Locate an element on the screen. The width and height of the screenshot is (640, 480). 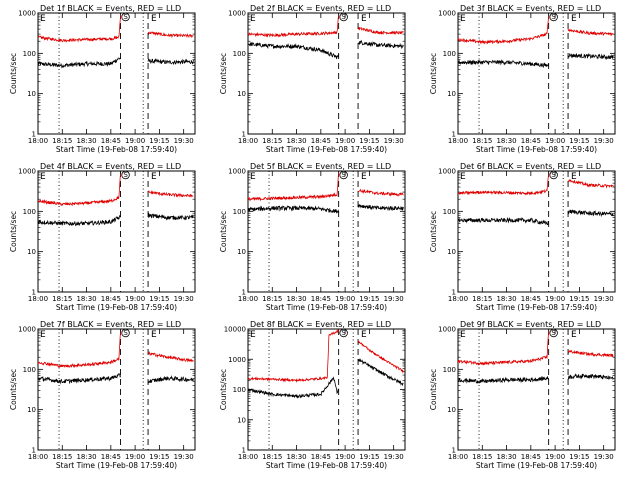
panel-5-title: Det 5f BLACK = Events, RED = LLD is located at coordinates (320, 166).